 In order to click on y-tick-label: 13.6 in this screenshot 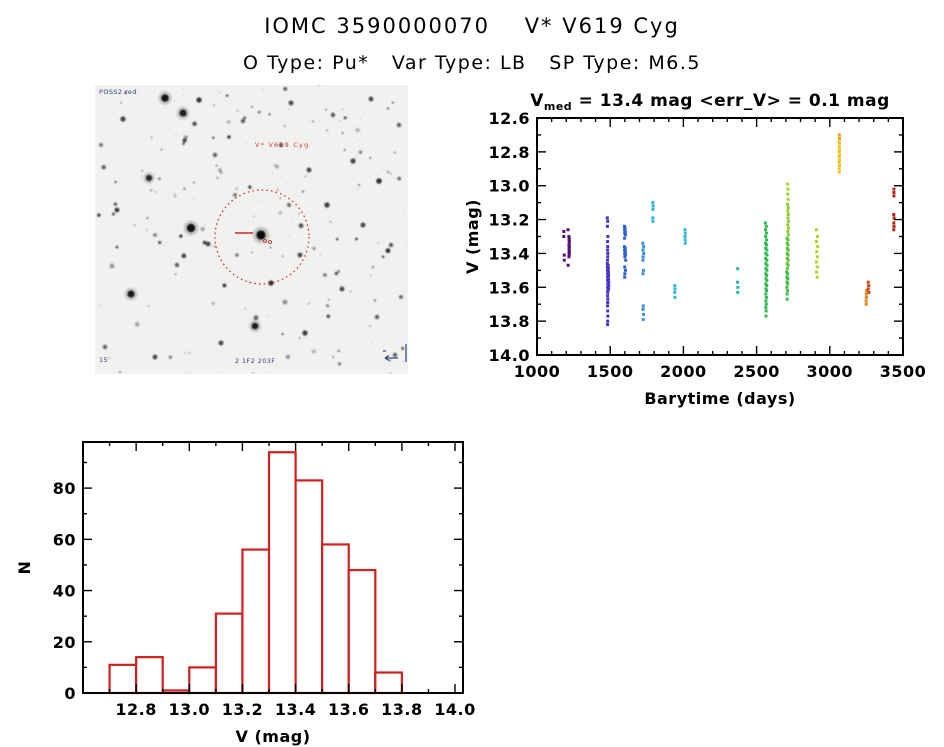, I will do `click(509, 287)`.